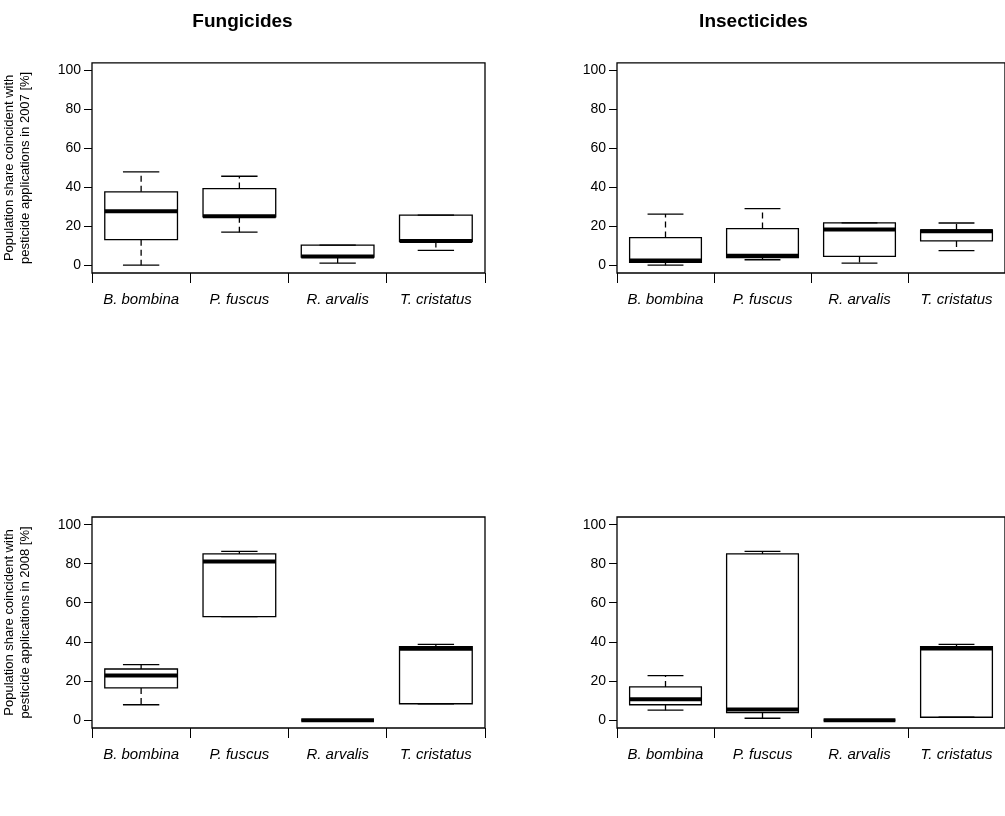  Describe the element at coordinates (753, 20) in the screenshot. I see `chart-title: Insecticides` at that location.